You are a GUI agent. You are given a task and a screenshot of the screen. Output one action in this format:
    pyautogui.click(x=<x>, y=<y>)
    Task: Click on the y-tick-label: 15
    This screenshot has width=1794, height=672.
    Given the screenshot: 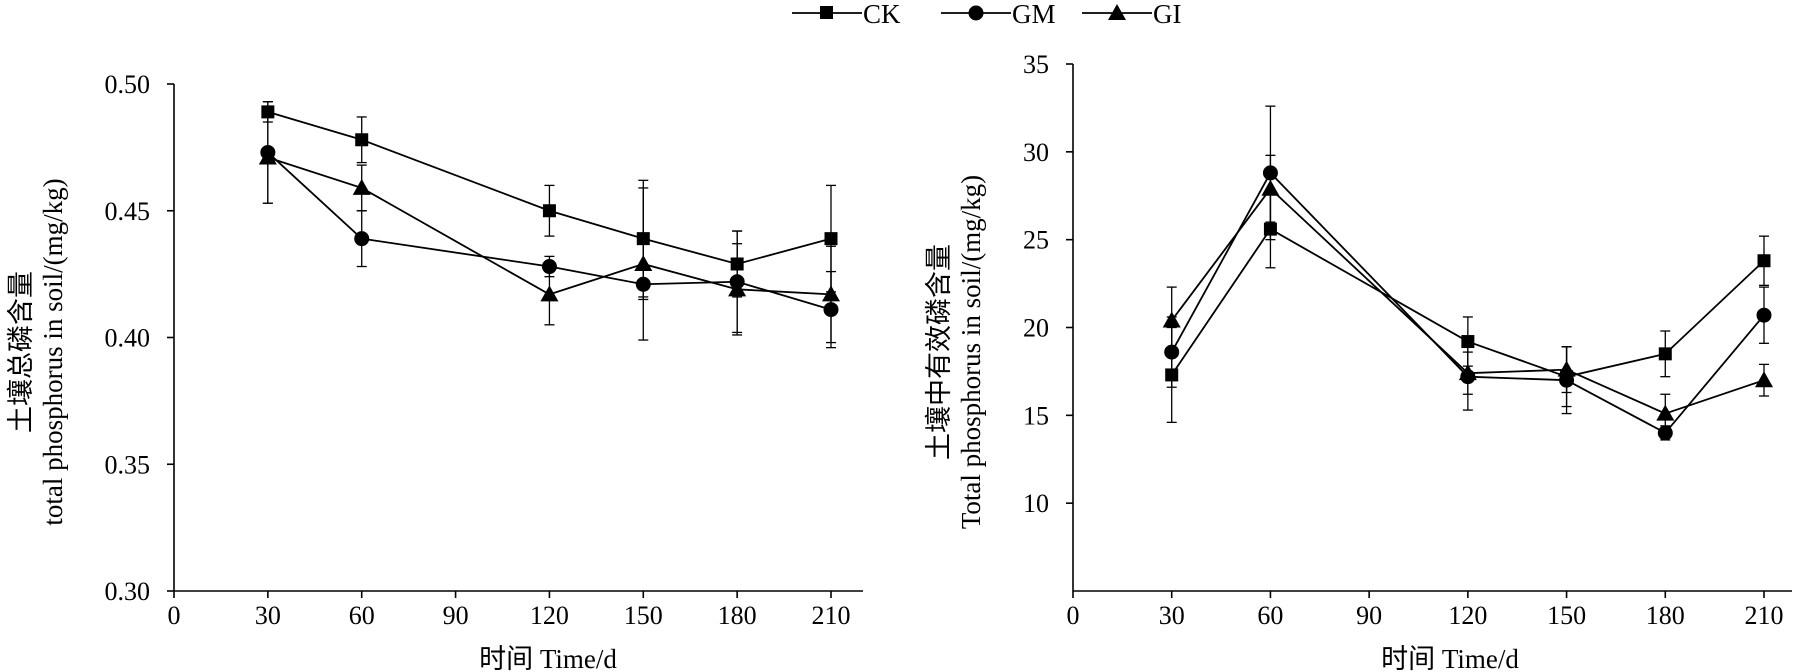 What is the action you would take?
    pyautogui.click(x=1036, y=415)
    